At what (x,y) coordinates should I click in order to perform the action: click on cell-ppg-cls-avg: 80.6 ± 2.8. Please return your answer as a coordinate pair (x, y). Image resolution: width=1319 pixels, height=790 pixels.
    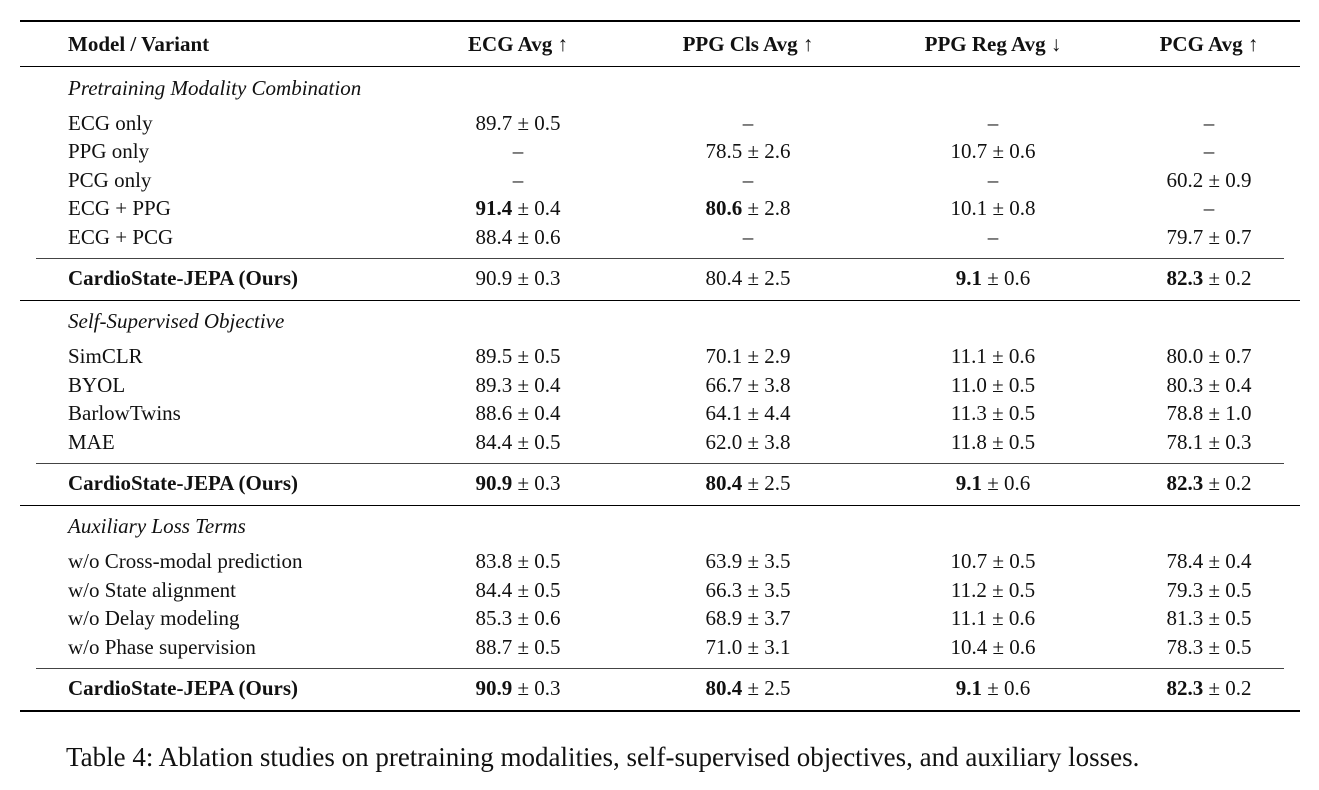
    Looking at the image, I should click on (748, 209).